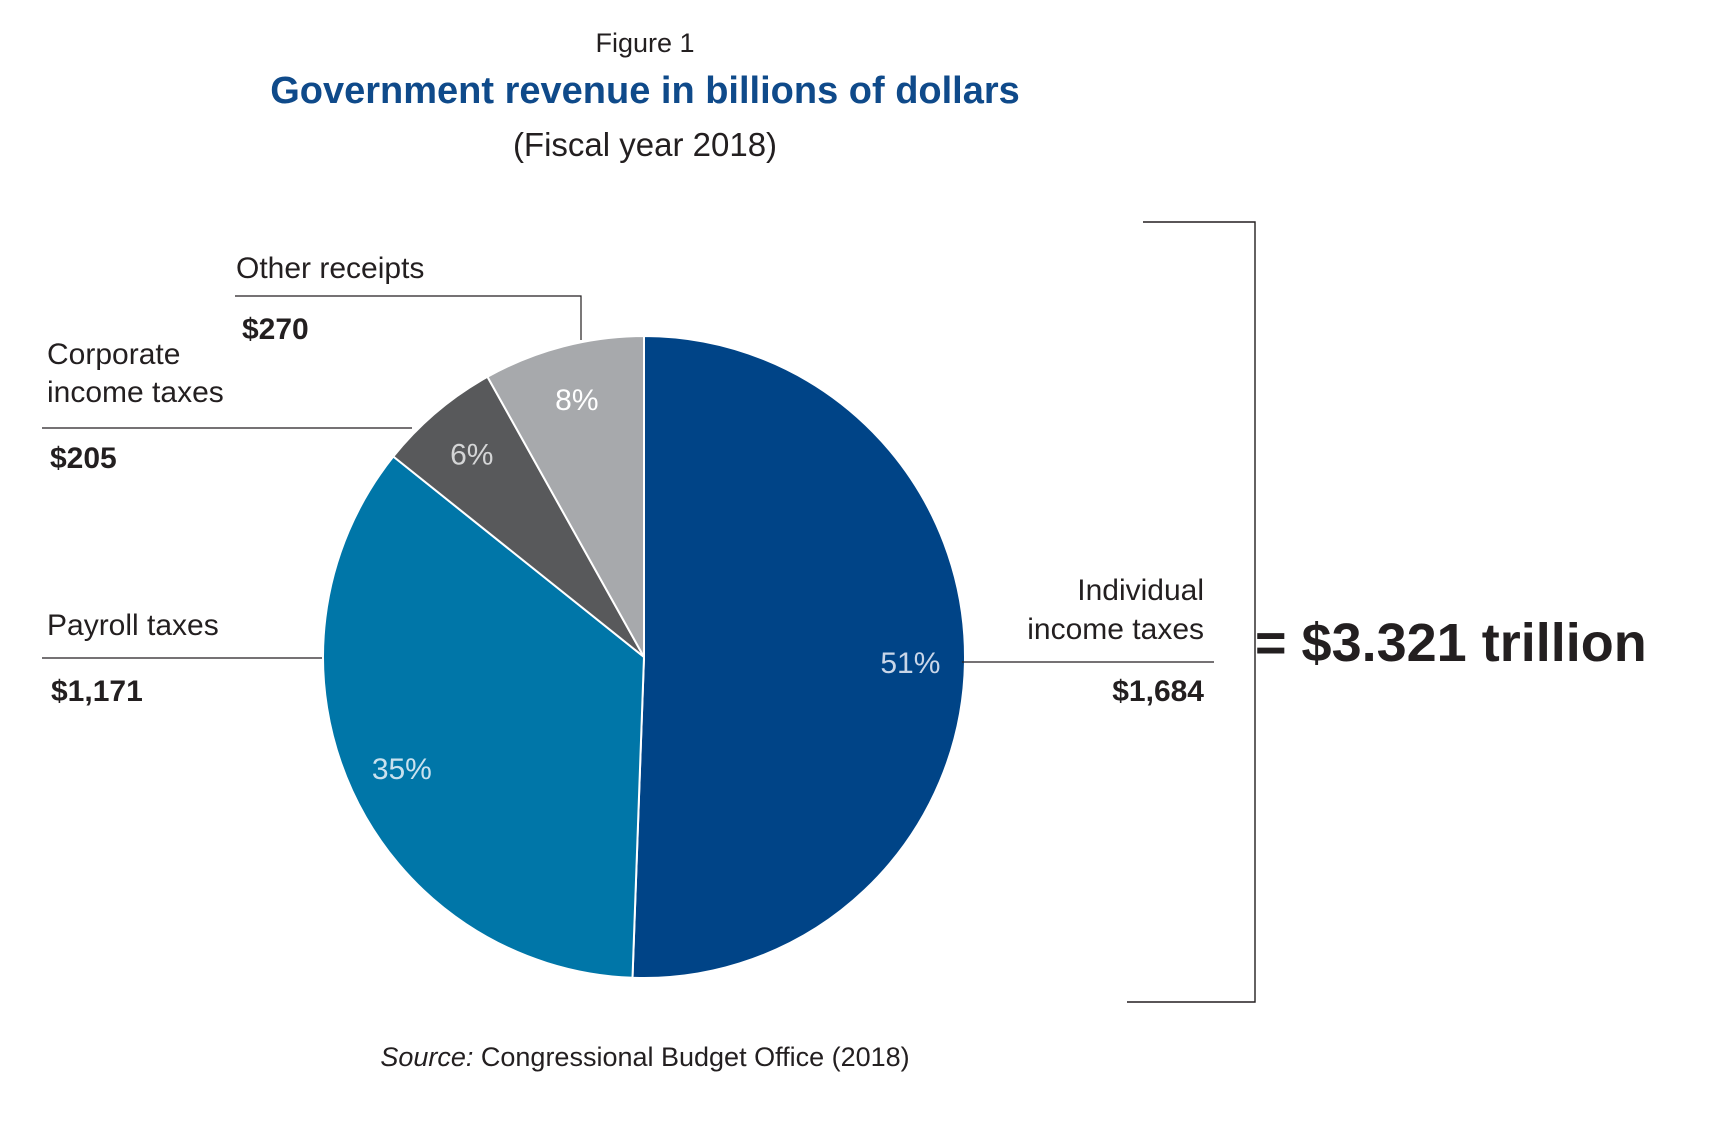  I want to click on percent-label-other: 8%, so click(576, 400).